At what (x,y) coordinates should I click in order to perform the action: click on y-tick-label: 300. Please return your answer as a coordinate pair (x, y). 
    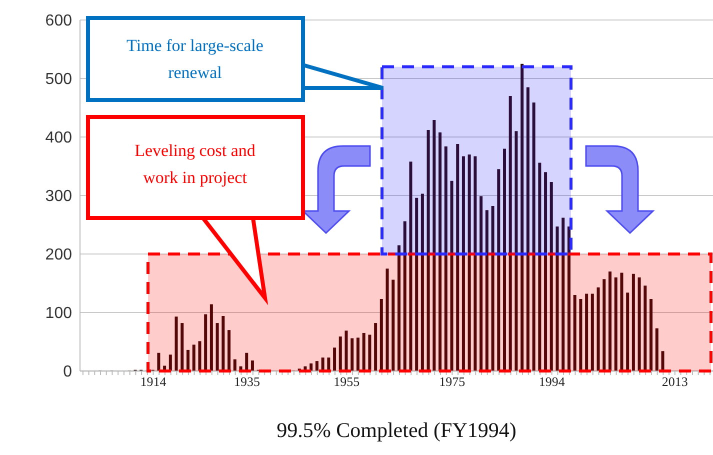
    Looking at the image, I should click on (58, 197).